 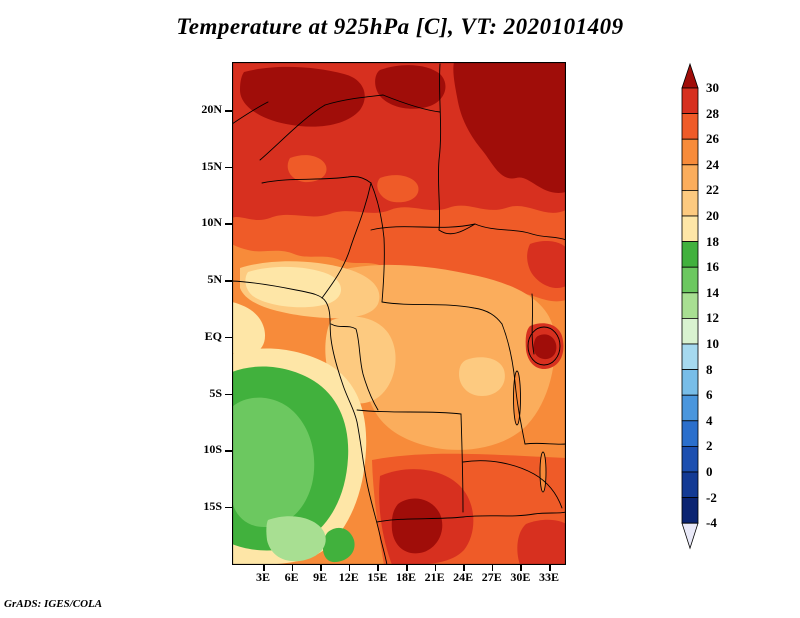 What do you see at coordinates (491, 577) in the screenshot?
I see `x-axis-label: 27E` at bounding box center [491, 577].